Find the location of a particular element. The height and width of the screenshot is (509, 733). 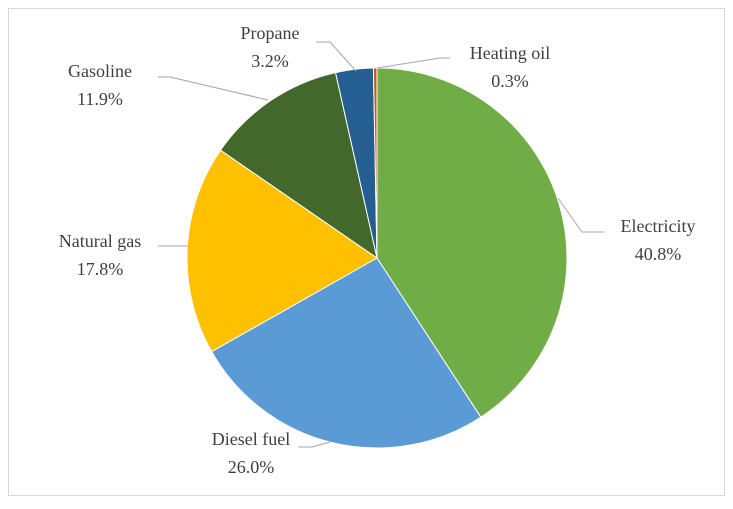

slice-label: Heating oil is located at coordinates (510, 53).